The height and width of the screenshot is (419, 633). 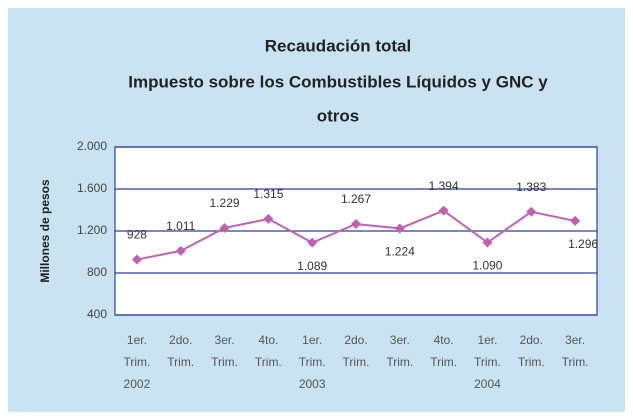 What do you see at coordinates (338, 45) in the screenshot?
I see `chart-title: Recaudación total` at bounding box center [338, 45].